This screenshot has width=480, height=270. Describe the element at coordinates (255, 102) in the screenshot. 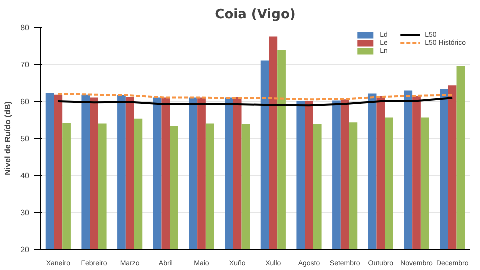

I see `line-series` at that location.